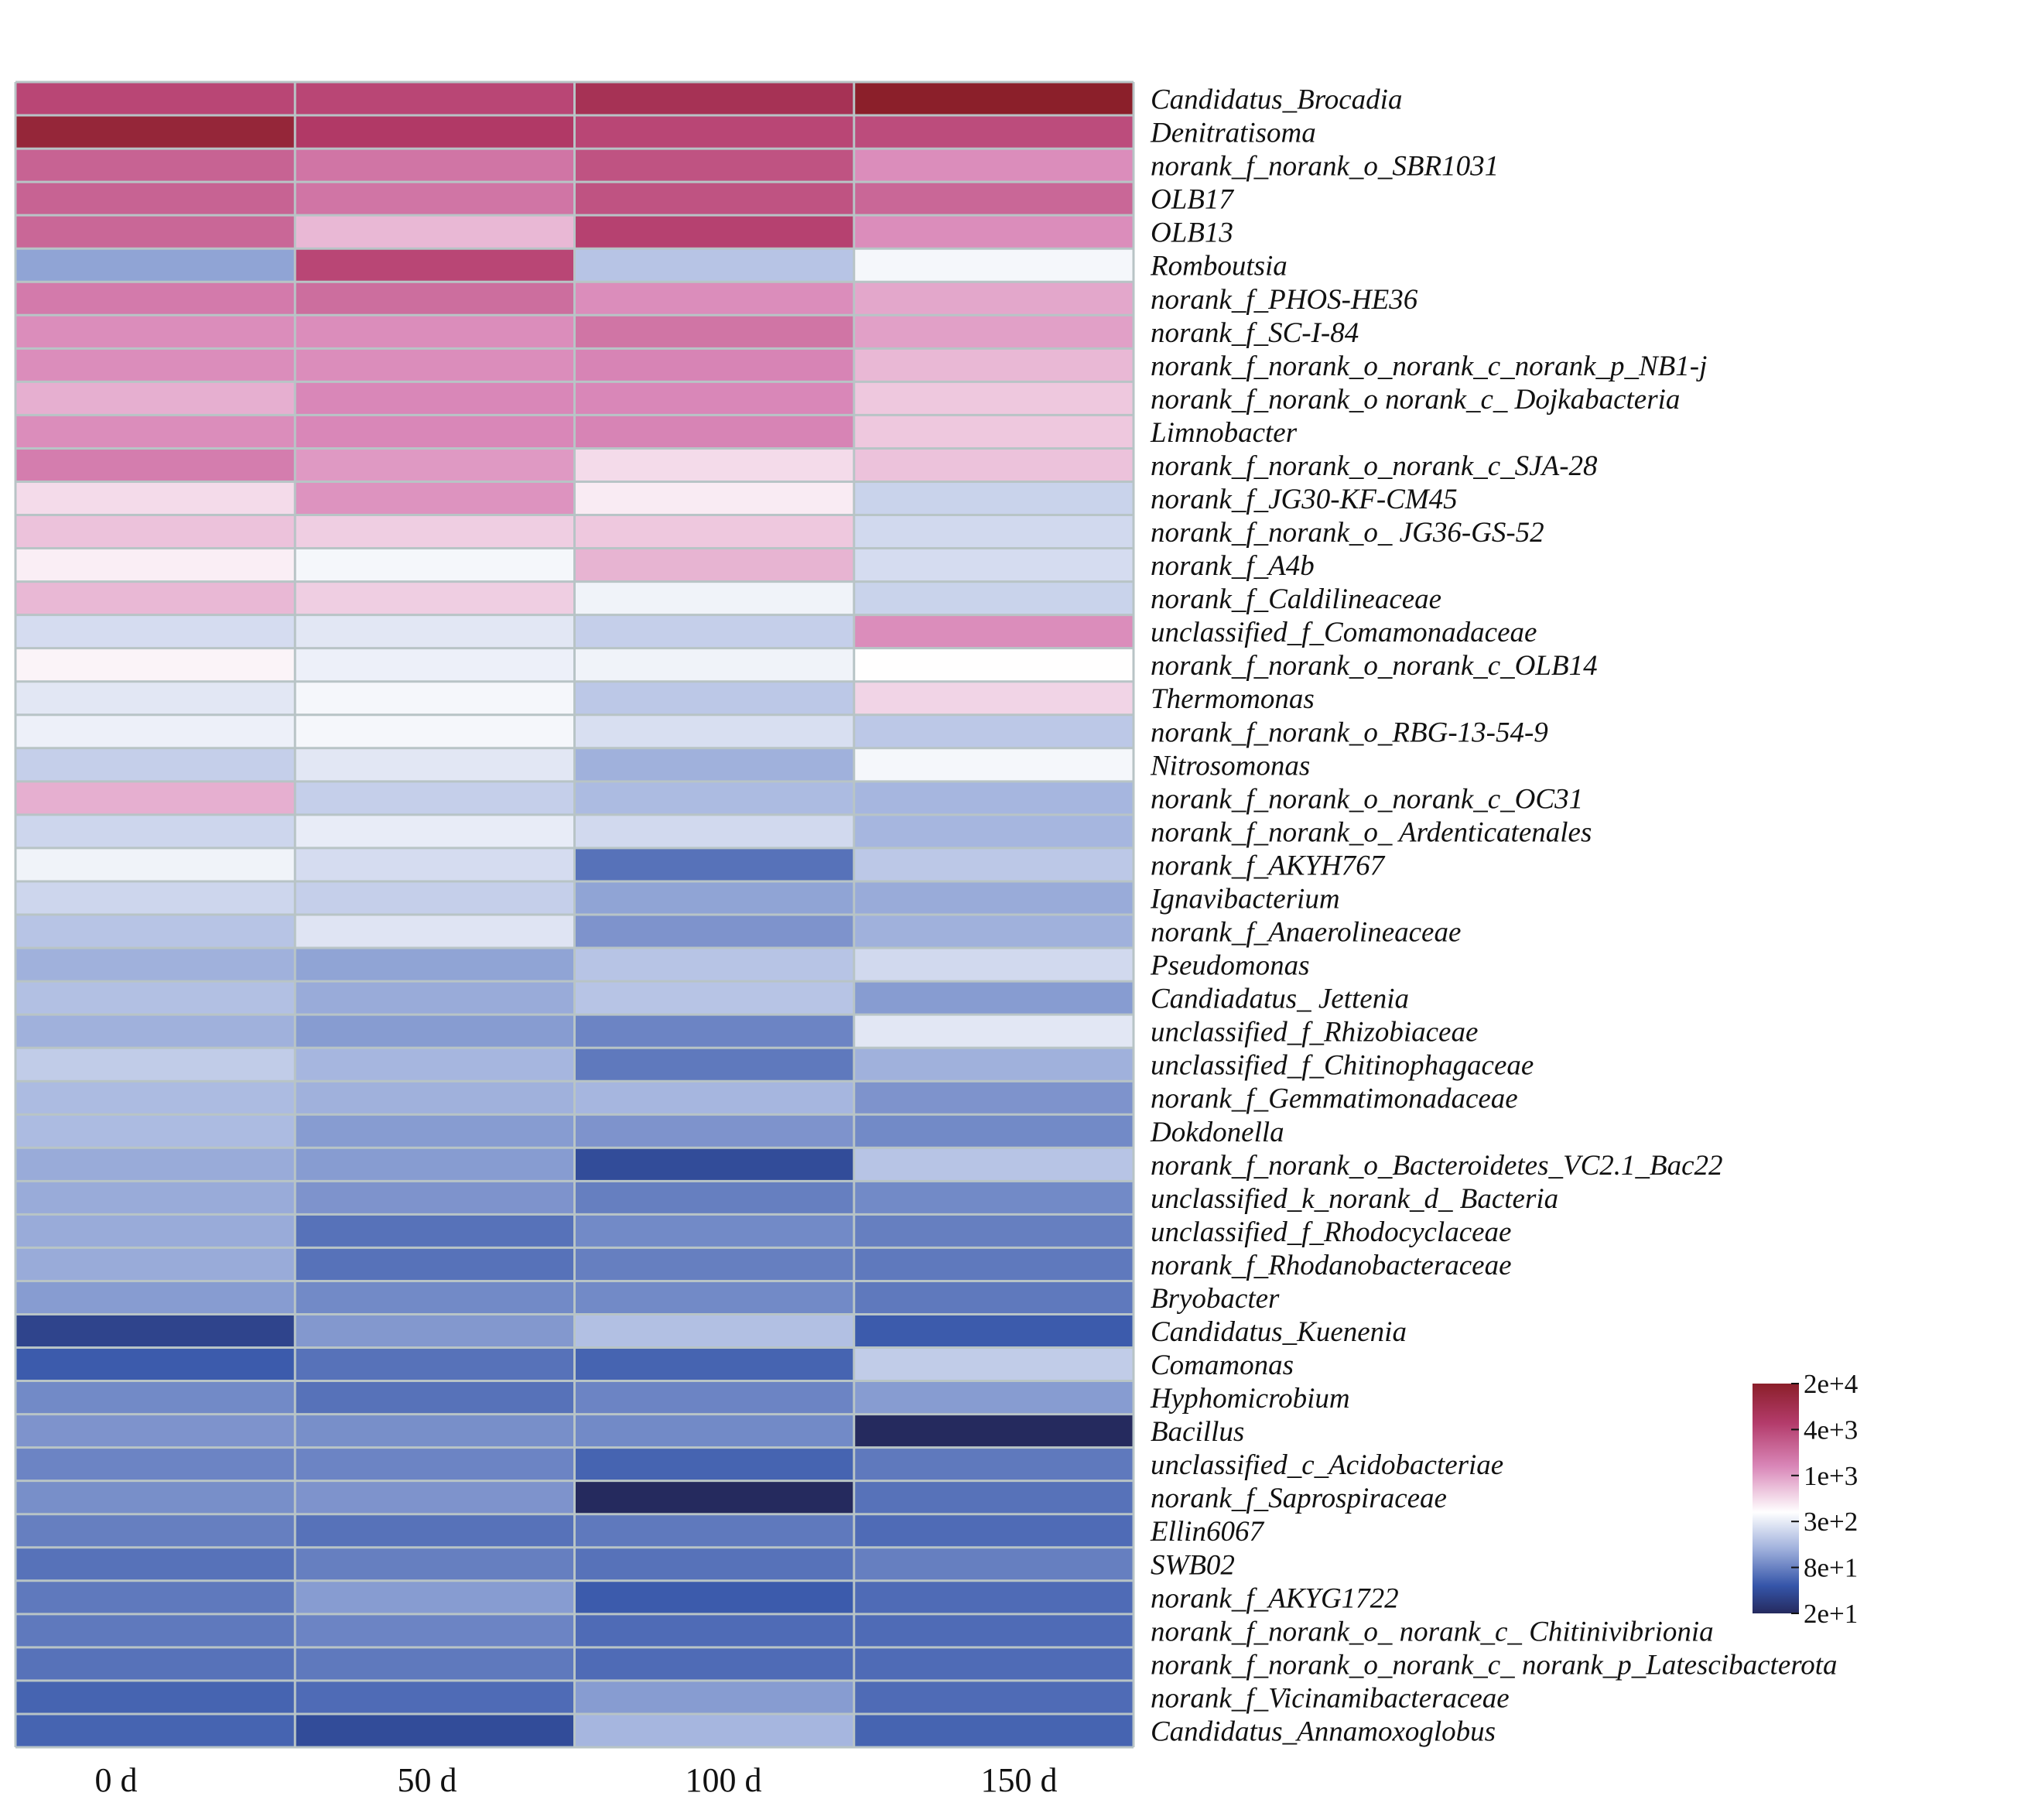 This screenshot has width=2021, height=1820. What do you see at coordinates (1233, 699) in the screenshot?
I see `row-label: Thermomonas` at bounding box center [1233, 699].